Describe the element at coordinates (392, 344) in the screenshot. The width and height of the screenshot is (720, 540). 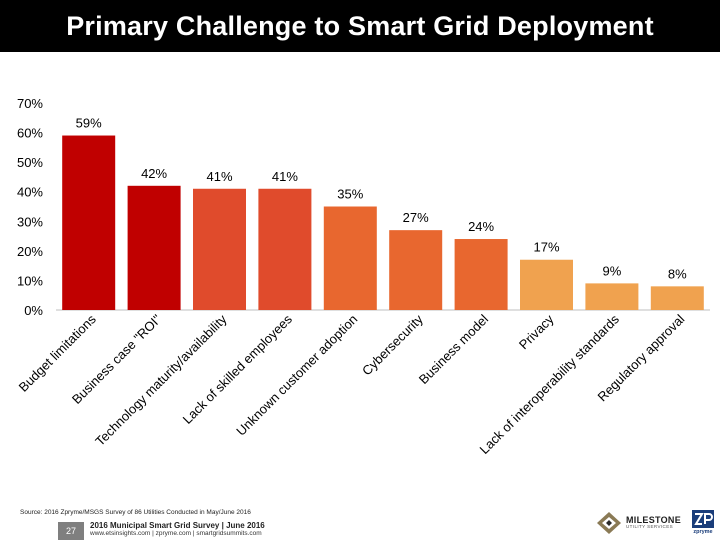
I see `x-tick-label: Cybersecurity` at that location.